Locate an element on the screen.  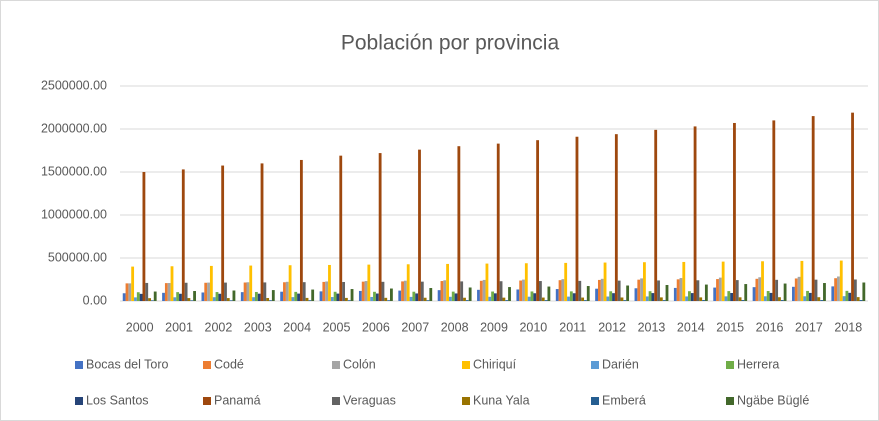
legend-label: Colón is located at coordinates (359, 364).